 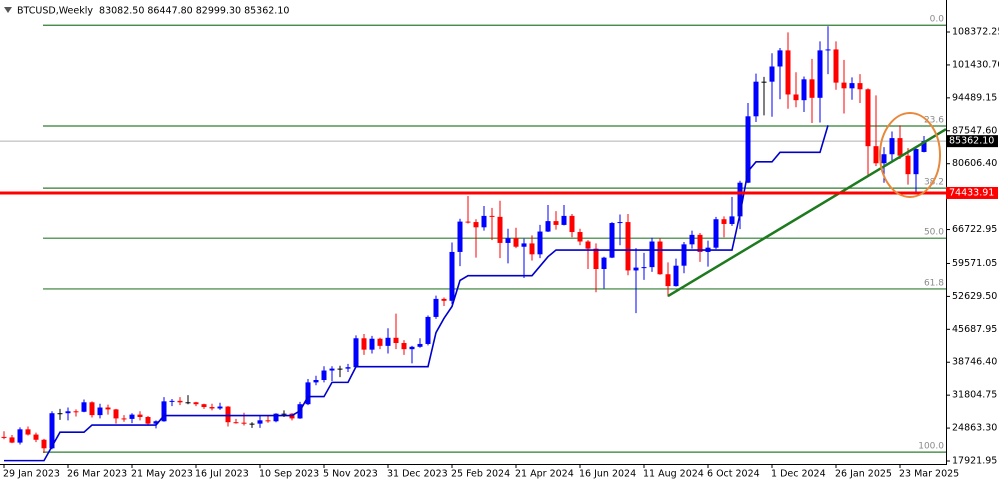 I want to click on price-box, so click(x=972, y=192).